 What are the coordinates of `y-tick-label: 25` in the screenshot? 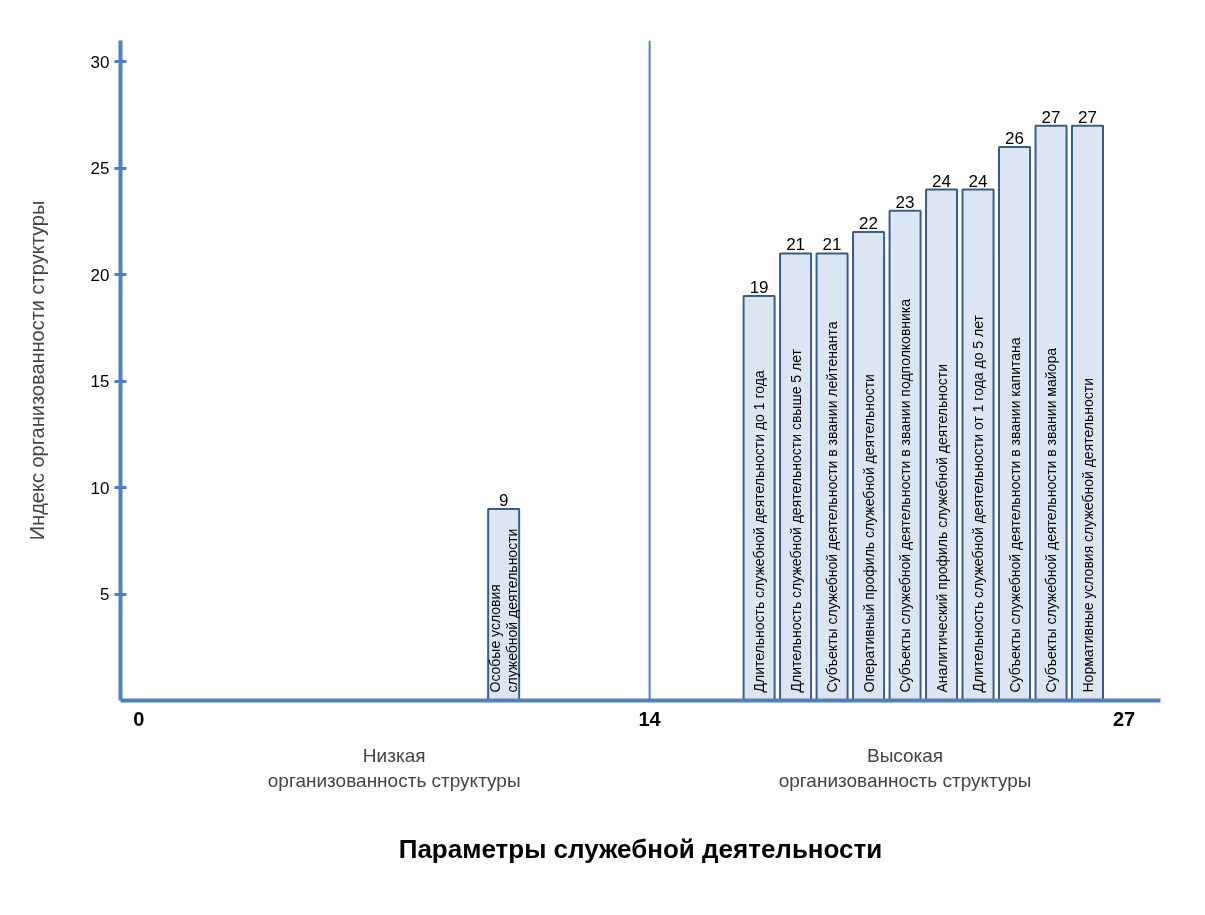 It's located at (100, 169).